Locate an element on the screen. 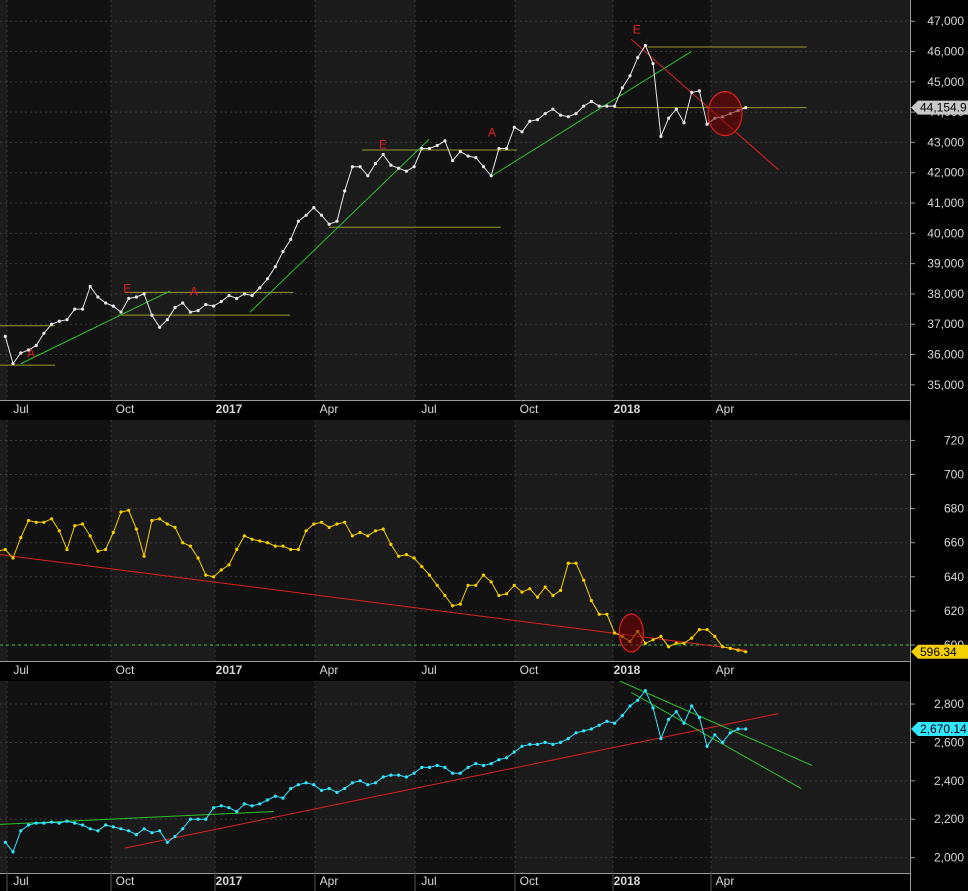 The image size is (968, 891). wave-label: E is located at coordinates (127, 288).